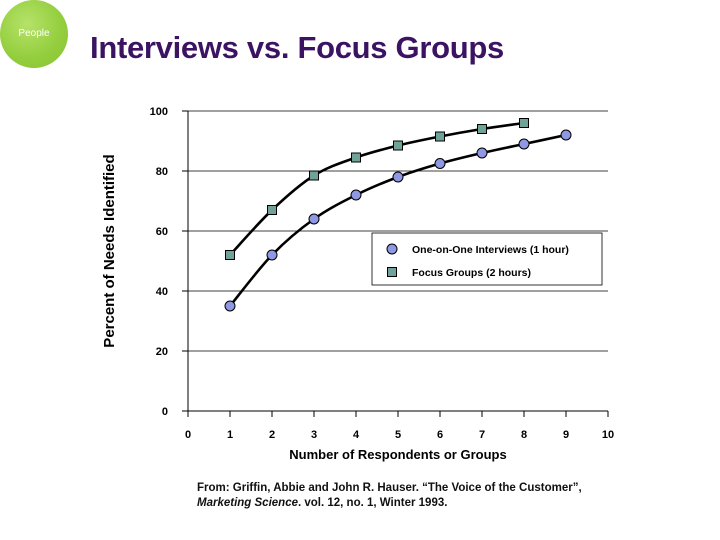 The image size is (720, 540). I want to click on badge-label: People, so click(34, 33).